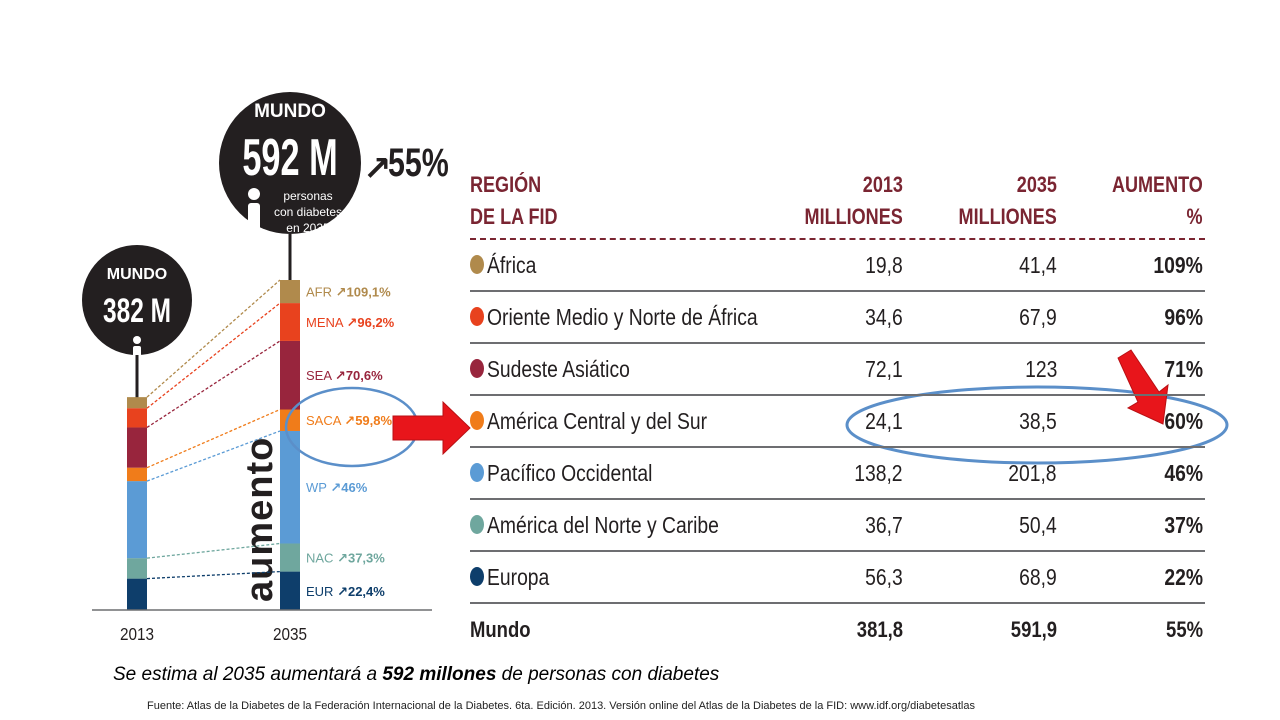  I want to click on row-region: América del Norte y Caribe, so click(603, 525).